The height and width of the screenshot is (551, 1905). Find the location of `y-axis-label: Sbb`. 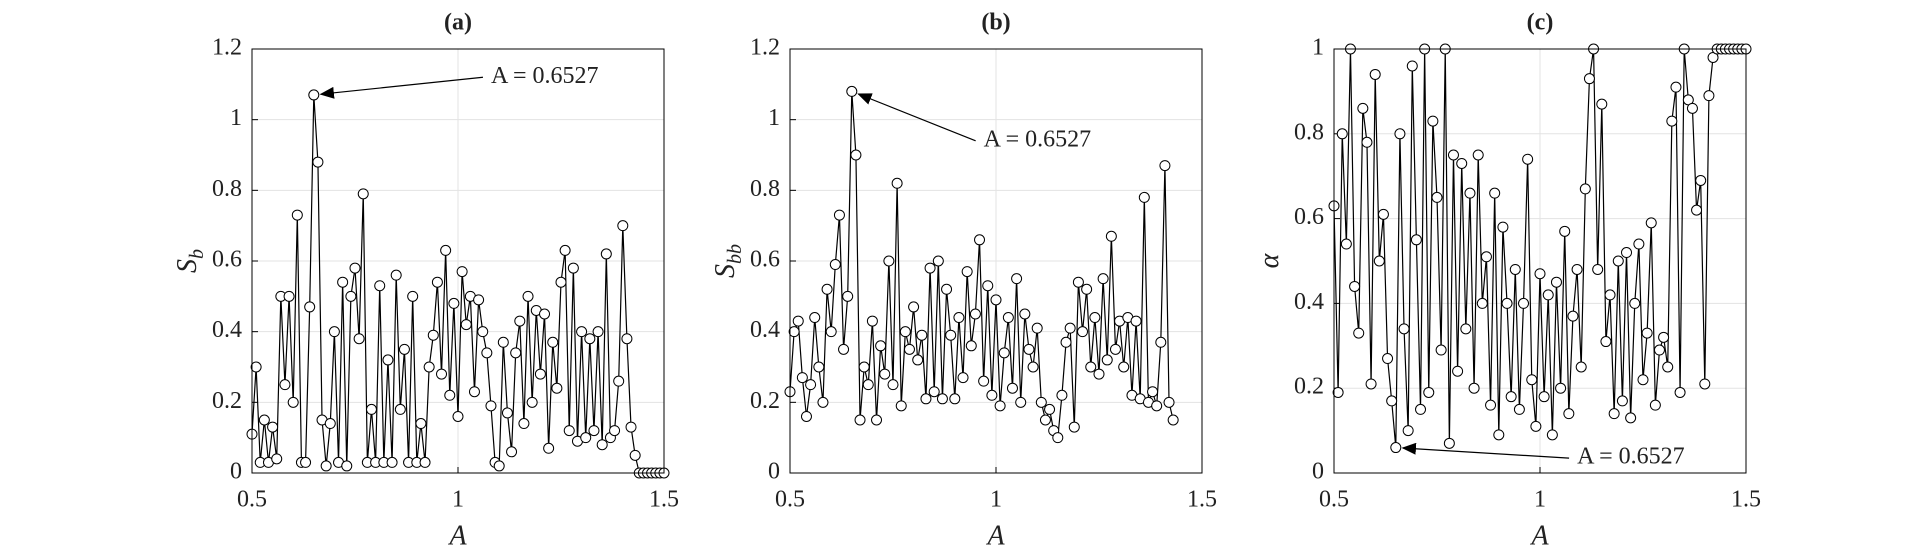

y-axis-label: Sbb is located at coordinates (727, 261).